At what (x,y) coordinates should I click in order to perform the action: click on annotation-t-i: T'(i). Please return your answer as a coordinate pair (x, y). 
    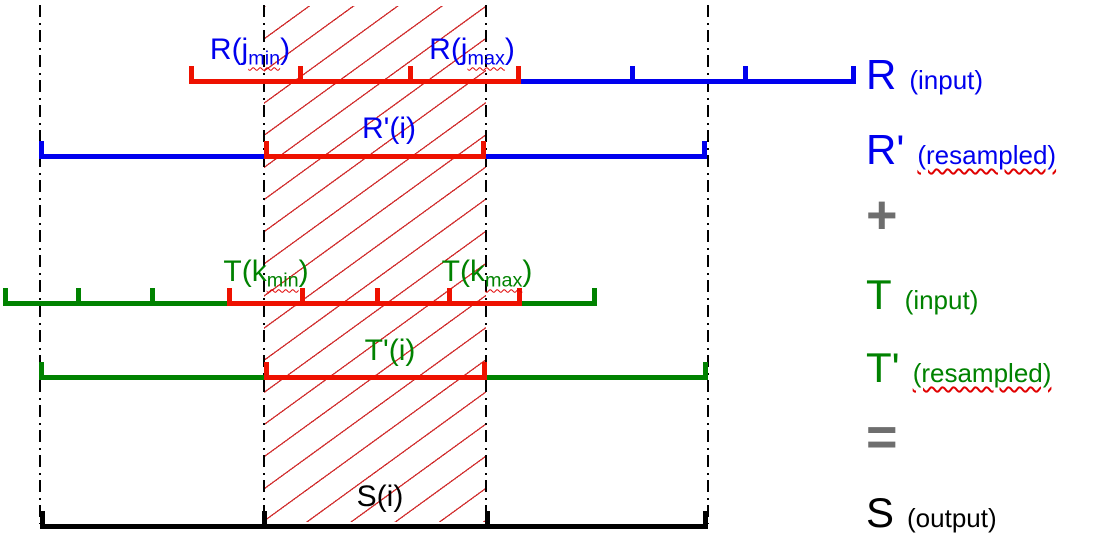
    Looking at the image, I should click on (390, 351).